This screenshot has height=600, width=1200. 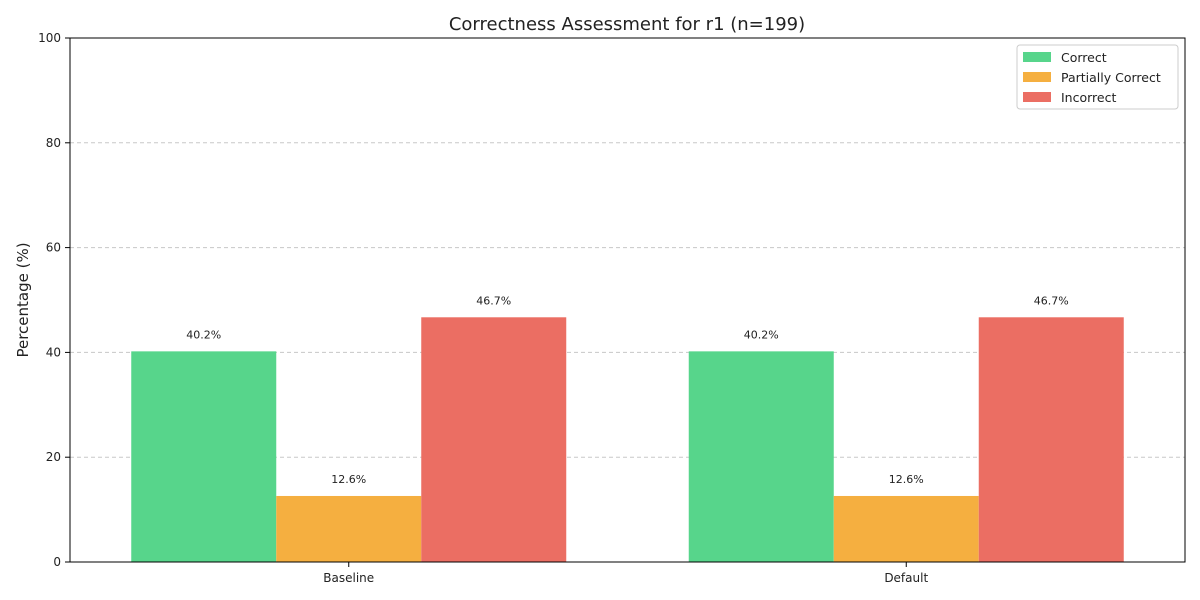 What do you see at coordinates (23, 299) in the screenshot?
I see `y-axis-label: Percentage (%)` at bounding box center [23, 299].